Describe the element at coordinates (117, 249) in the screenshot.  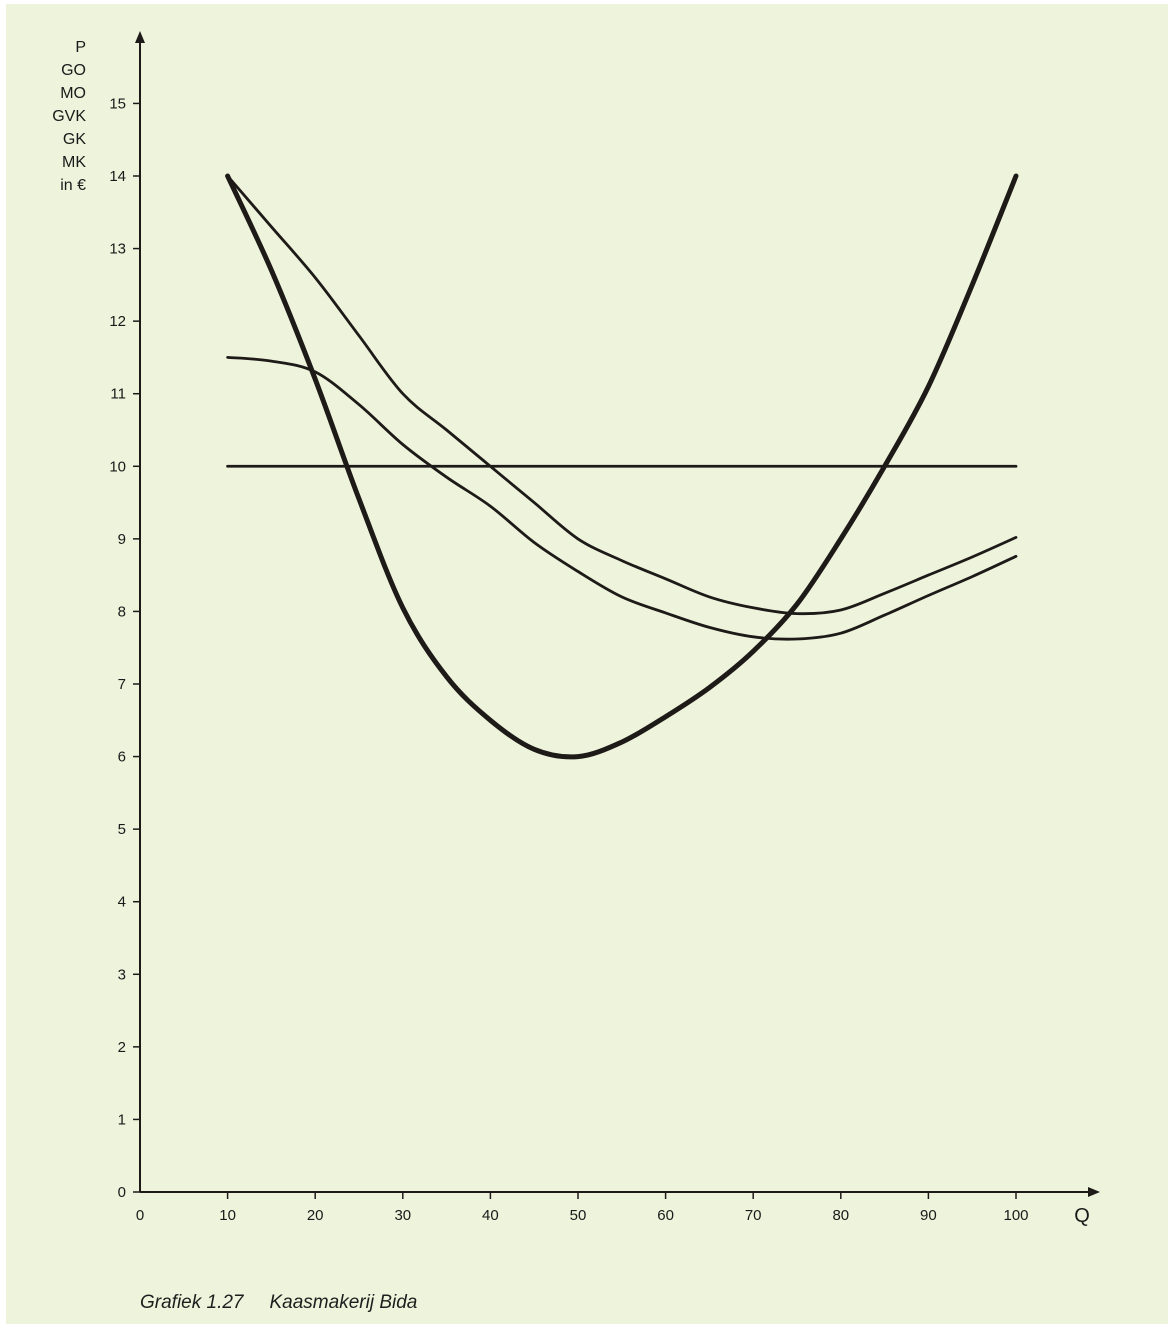
I see `y-tick-label-13: 13` at that location.